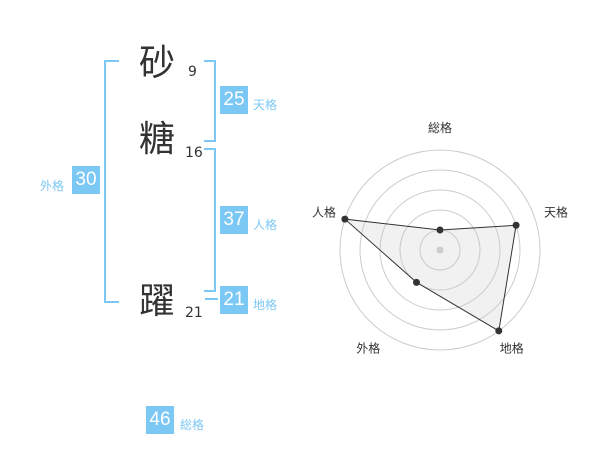  Describe the element at coordinates (512, 348) in the screenshot. I see `radar-axis-label: 地格` at that location.